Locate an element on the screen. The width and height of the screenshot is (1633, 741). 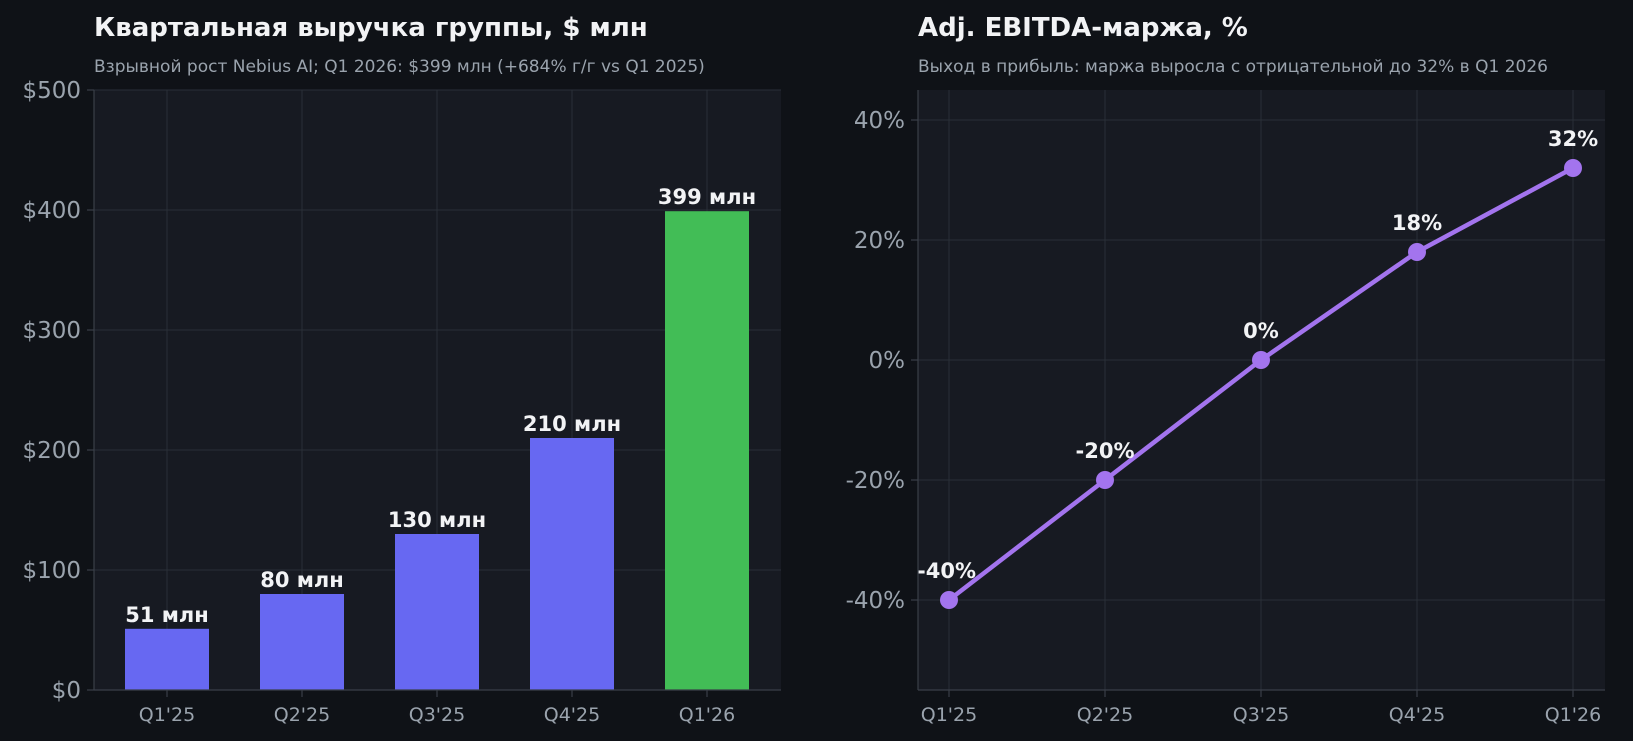
revenue-y-axis: $0 $100 $200 $300 $400 $500 is located at coordinates (58, 391).